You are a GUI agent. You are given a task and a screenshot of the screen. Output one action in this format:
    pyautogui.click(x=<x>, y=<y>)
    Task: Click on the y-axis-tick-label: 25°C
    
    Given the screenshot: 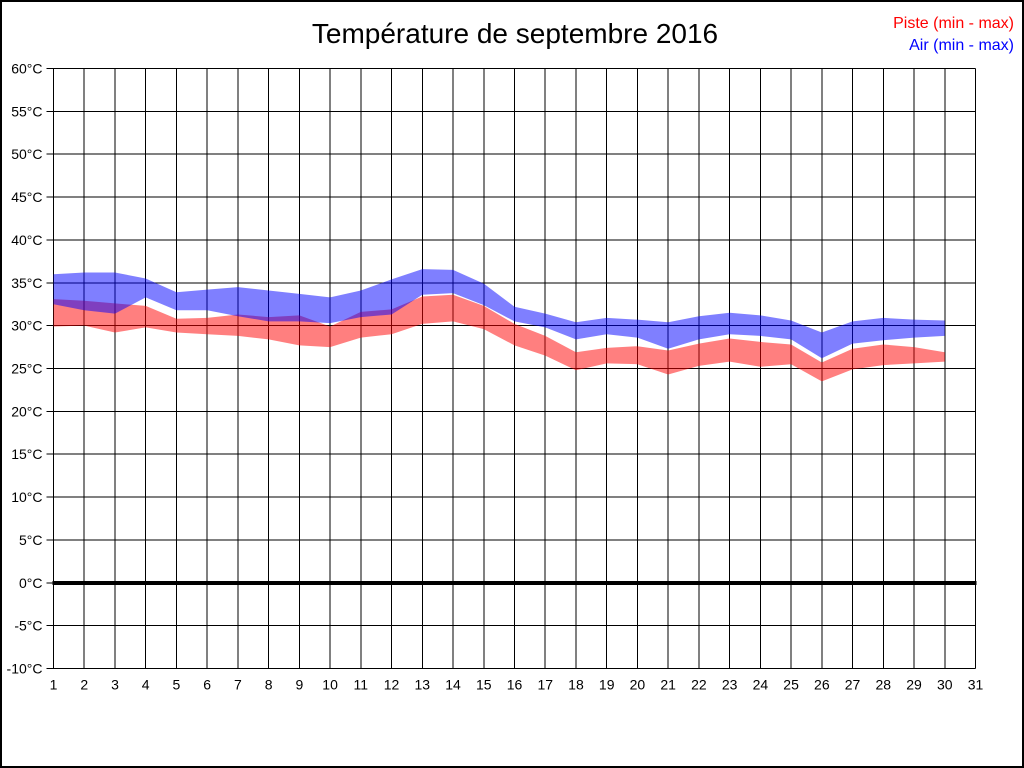 What is the action you would take?
    pyautogui.click(x=26, y=369)
    